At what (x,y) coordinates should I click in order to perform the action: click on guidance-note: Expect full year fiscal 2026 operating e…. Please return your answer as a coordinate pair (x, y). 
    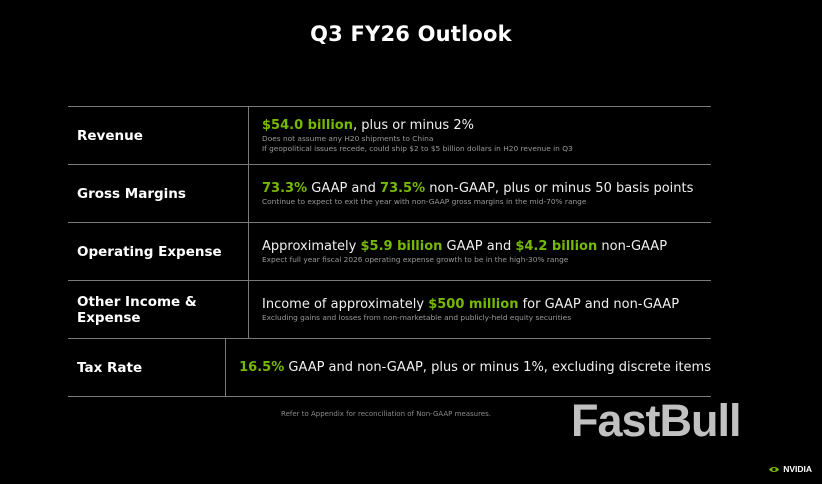
    Looking at the image, I should click on (415, 259).